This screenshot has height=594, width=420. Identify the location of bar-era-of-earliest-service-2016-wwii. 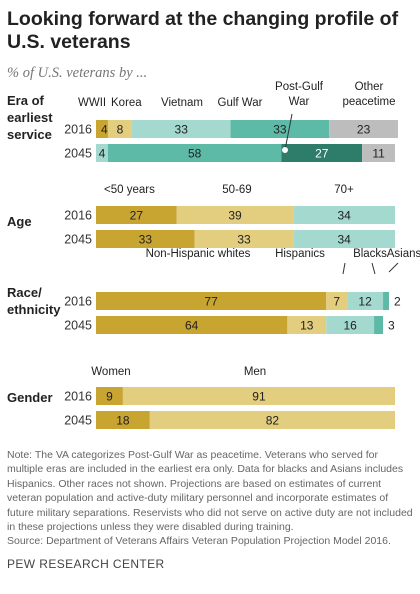
(102, 129).